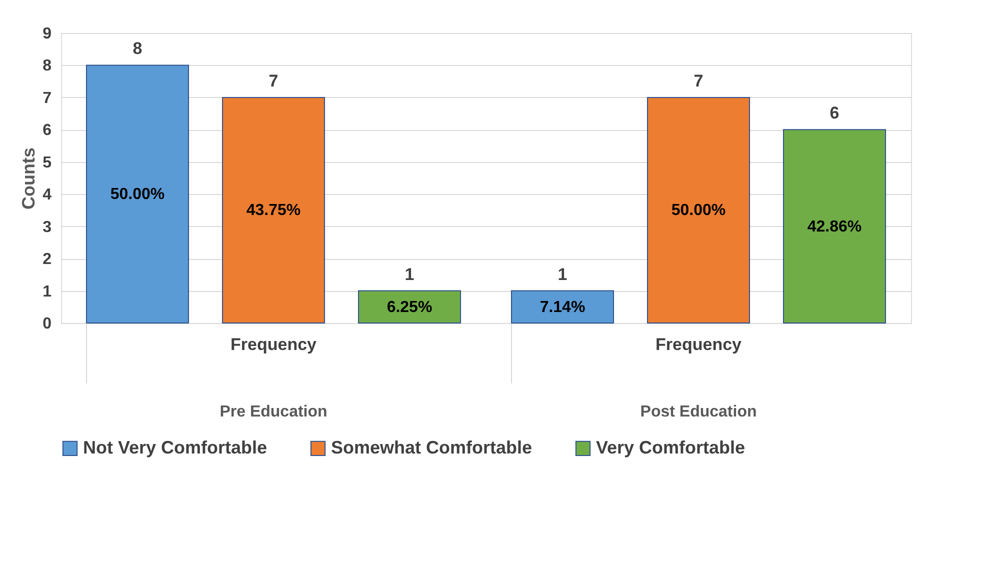 The width and height of the screenshot is (984, 569). What do you see at coordinates (47, 291) in the screenshot?
I see `y-tick-label: 1` at bounding box center [47, 291].